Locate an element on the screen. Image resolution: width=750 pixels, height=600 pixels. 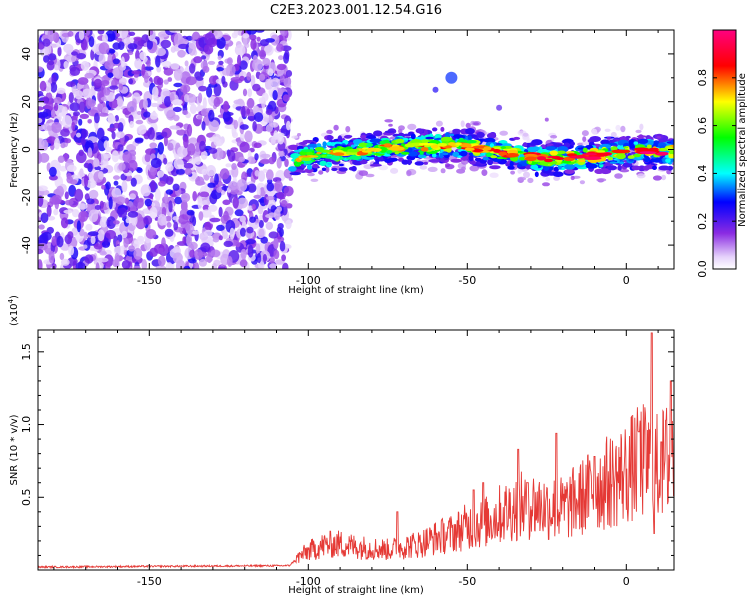
colorbar-tick-label: 0.0 is located at coordinates (702, 269).